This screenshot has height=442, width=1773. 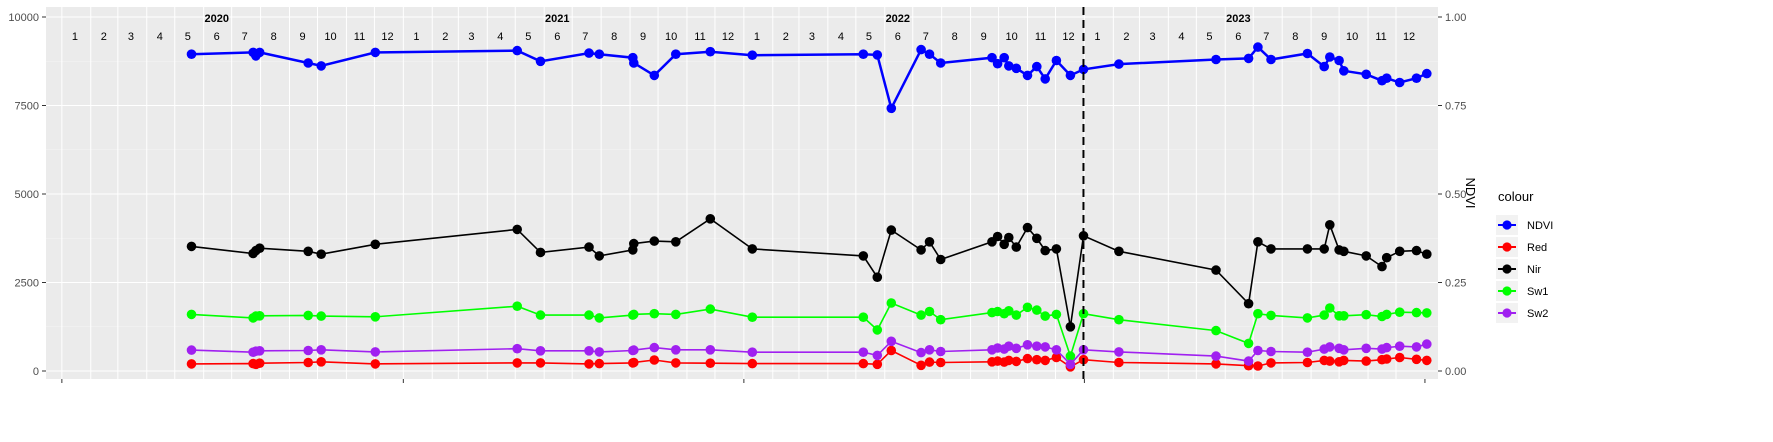 I want to click on legend-label: NDVI, so click(x=1540, y=226).